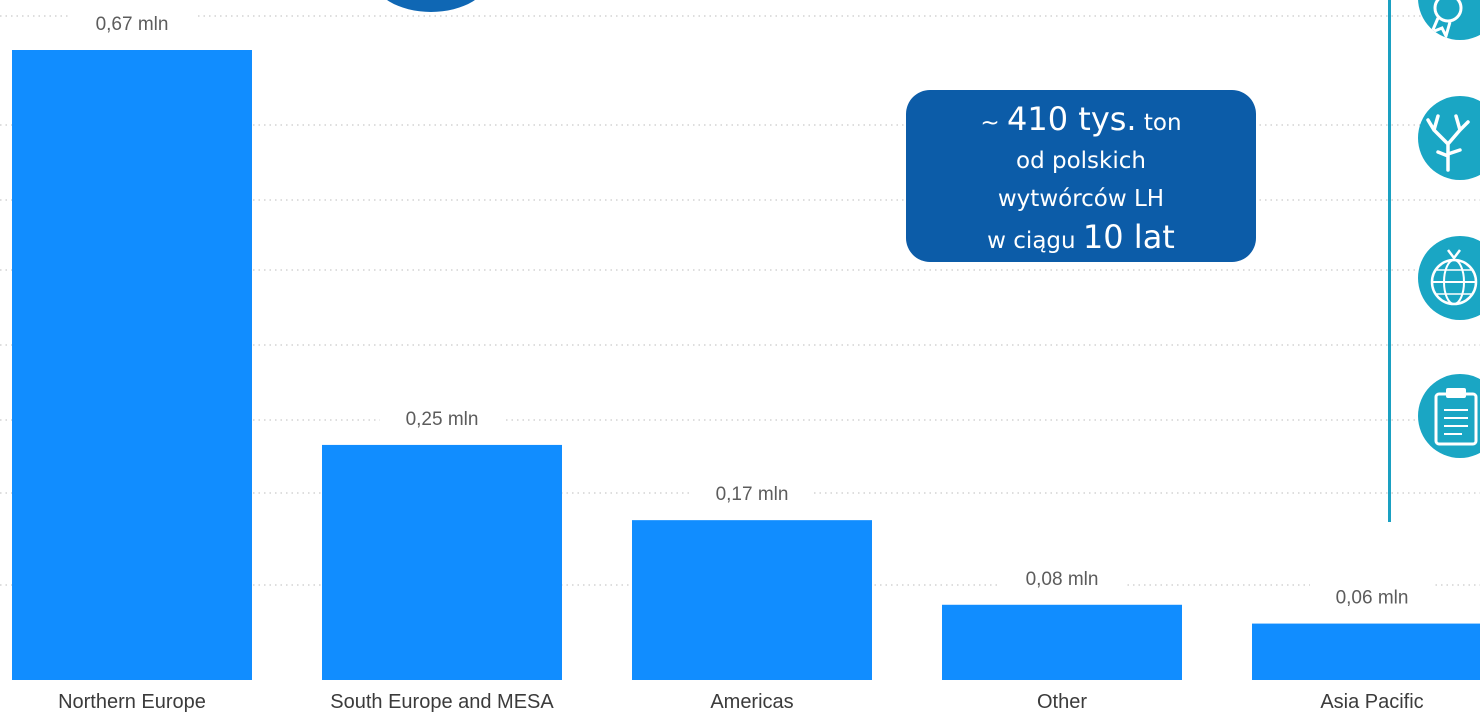  I want to click on callout-line-4-big: 10 lat, so click(1128, 237).